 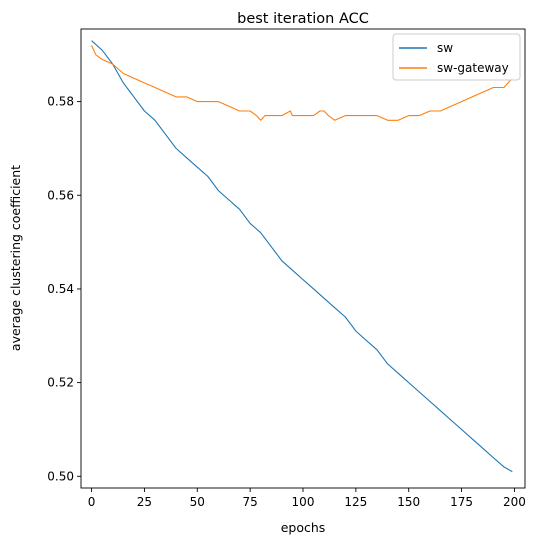 I want to click on x-tick-label: 75, so click(x=250, y=502).